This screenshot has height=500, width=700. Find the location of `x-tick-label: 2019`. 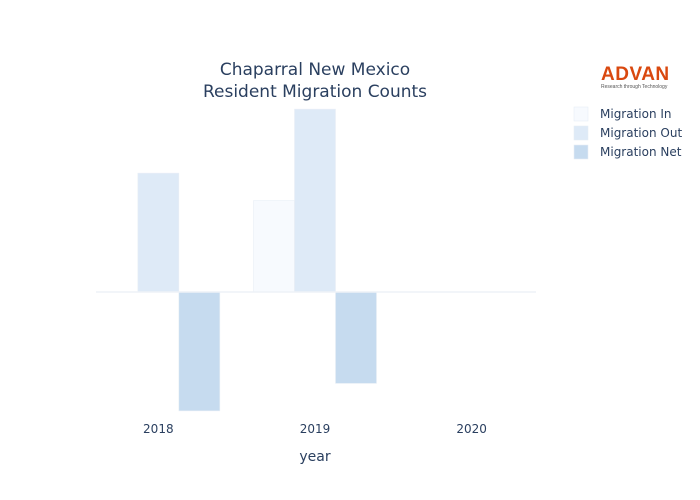

x-tick-label: 2019 is located at coordinates (315, 429).